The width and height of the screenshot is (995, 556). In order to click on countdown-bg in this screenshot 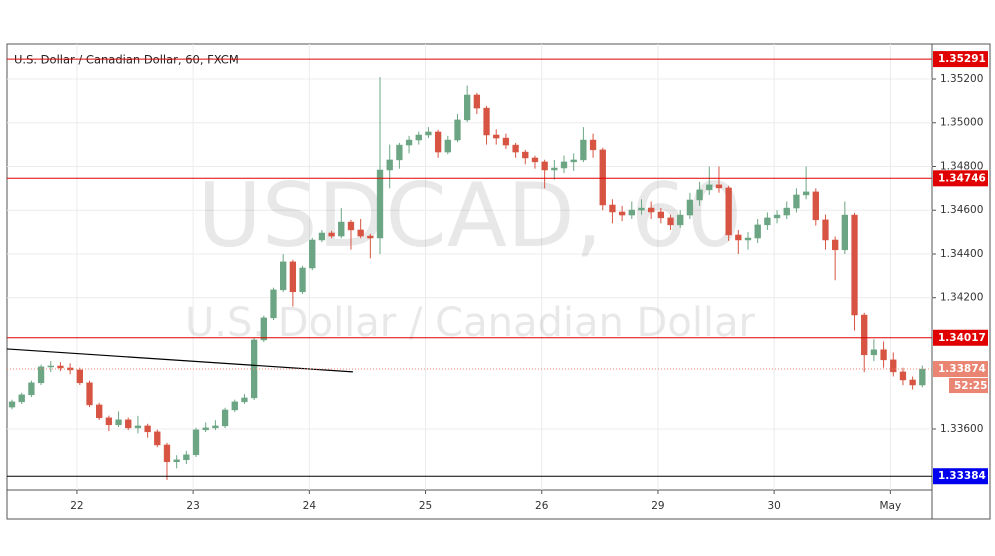, I will do `click(968, 386)`.